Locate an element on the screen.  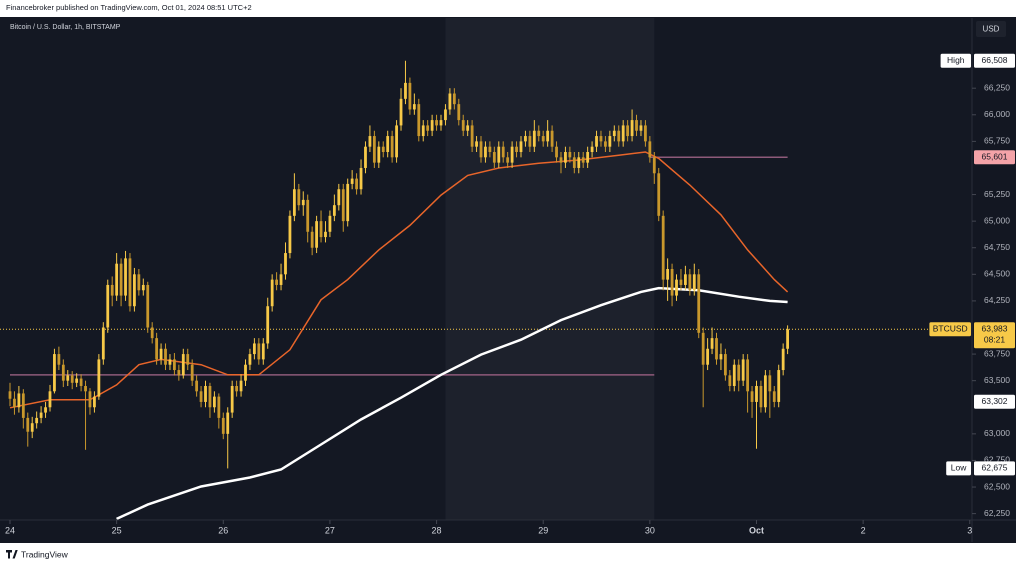
x-tick-label: 25 is located at coordinates (117, 530).